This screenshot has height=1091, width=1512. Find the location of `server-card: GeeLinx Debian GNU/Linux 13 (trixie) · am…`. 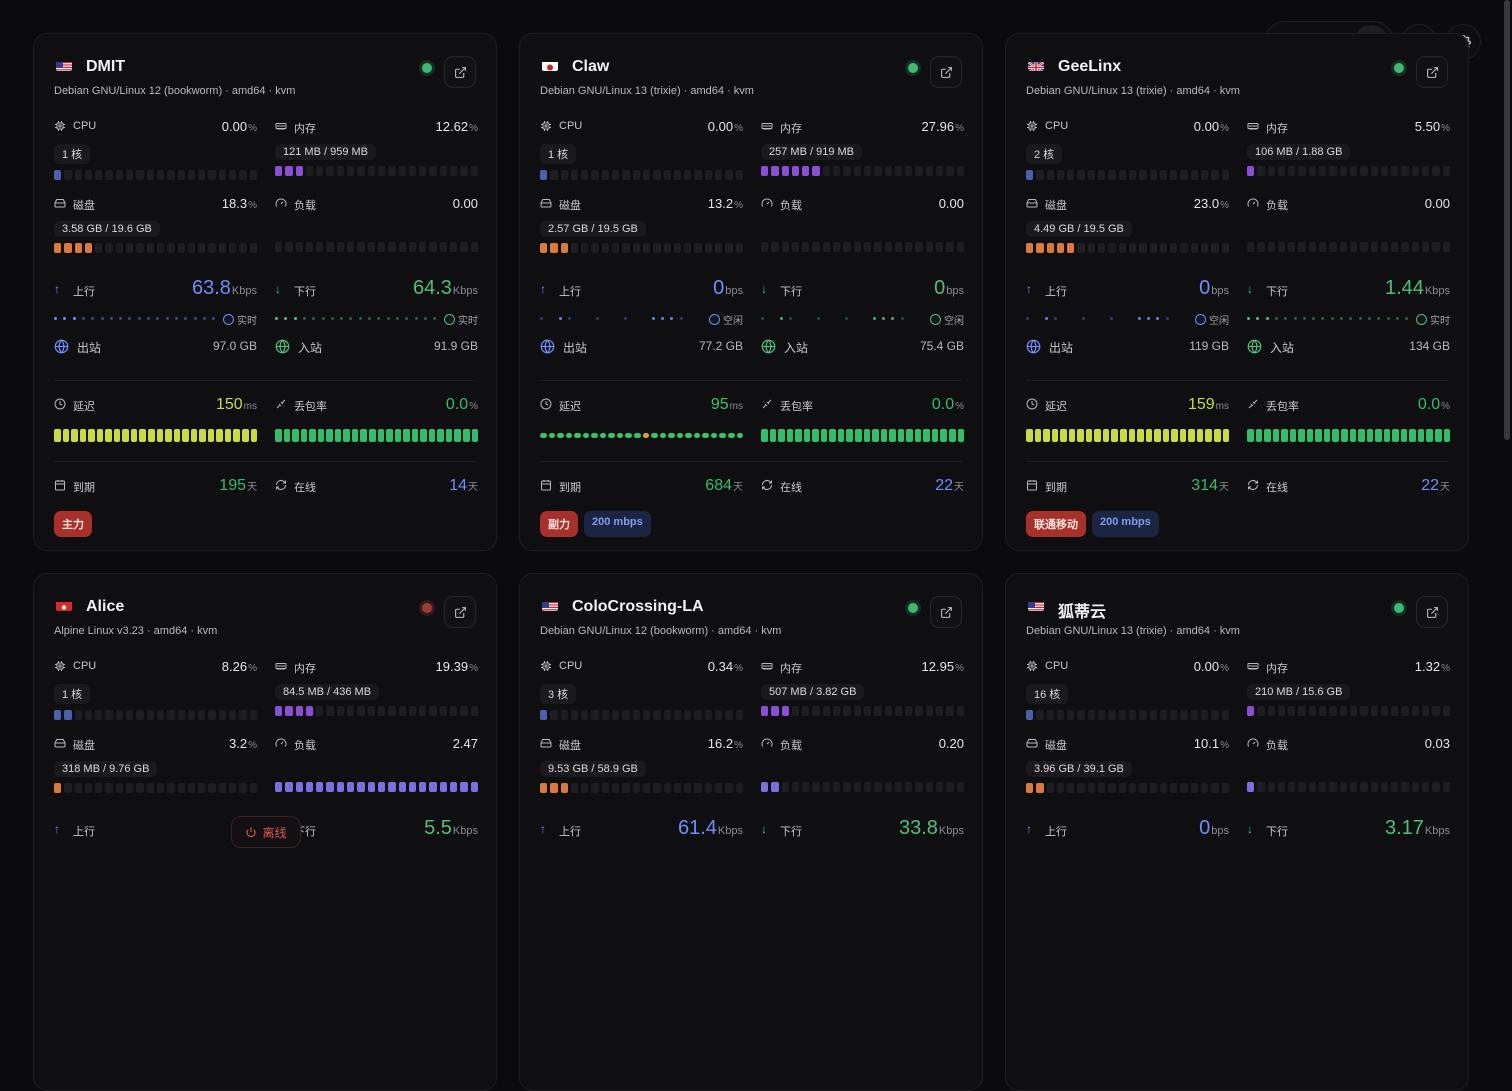

server-card: GeeLinx Debian GNU/Linux 13 (trixie) · am… is located at coordinates (1237, 292).